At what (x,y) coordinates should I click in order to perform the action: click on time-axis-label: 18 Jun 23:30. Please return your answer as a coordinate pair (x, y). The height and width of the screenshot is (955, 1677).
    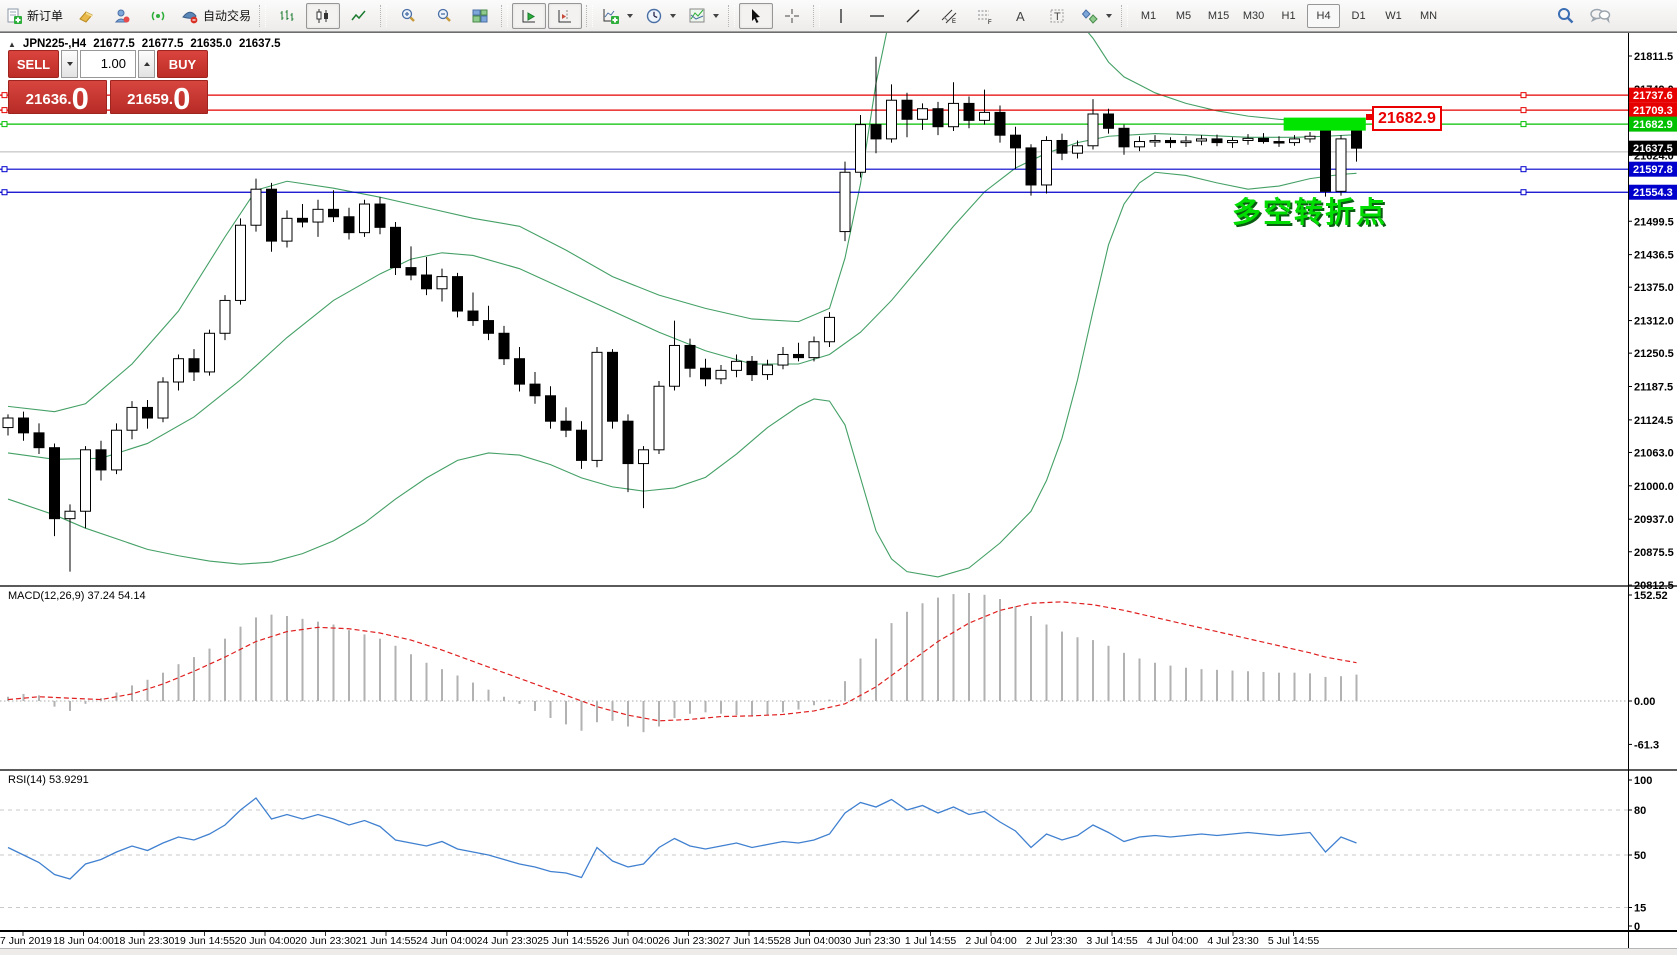
    Looking at the image, I should click on (144, 941).